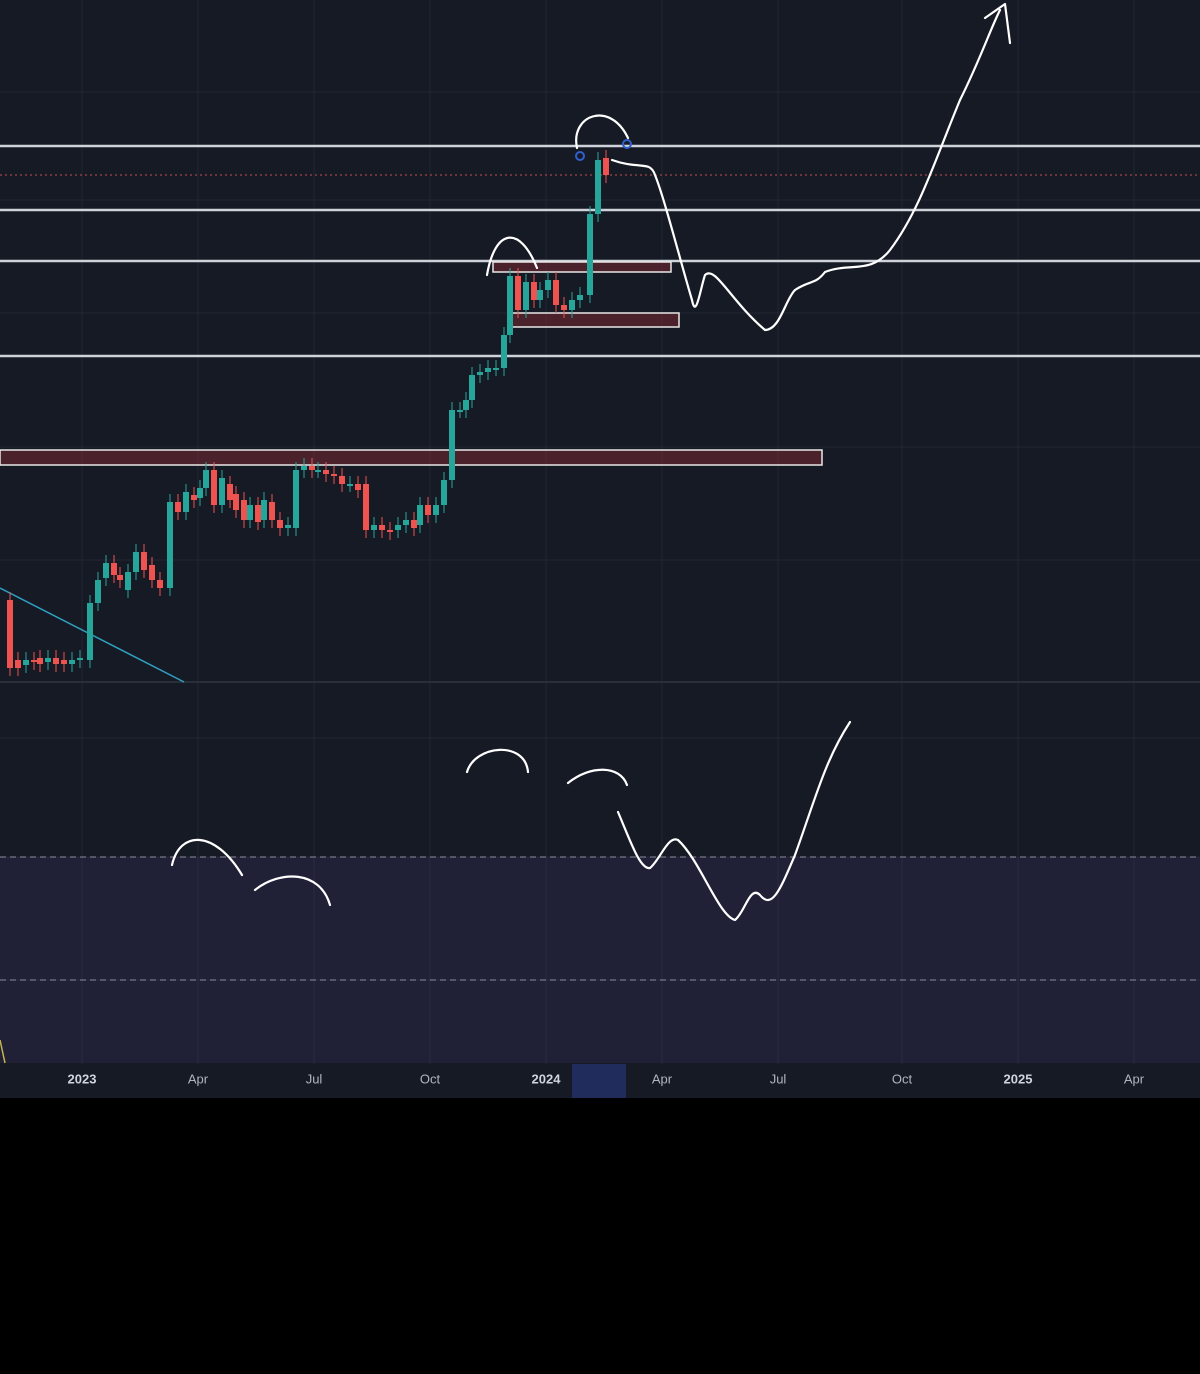  I want to click on oscillator-drawing, so click(511, 821).